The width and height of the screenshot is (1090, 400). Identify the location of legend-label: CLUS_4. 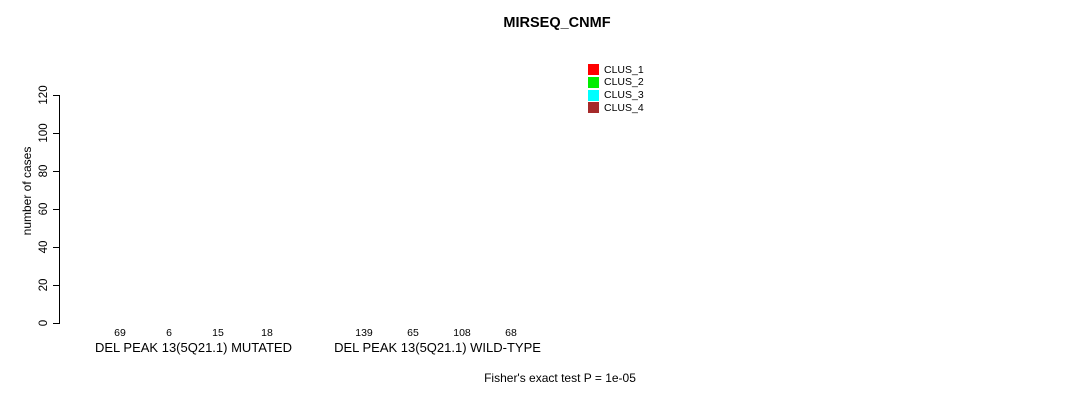
(624, 107).